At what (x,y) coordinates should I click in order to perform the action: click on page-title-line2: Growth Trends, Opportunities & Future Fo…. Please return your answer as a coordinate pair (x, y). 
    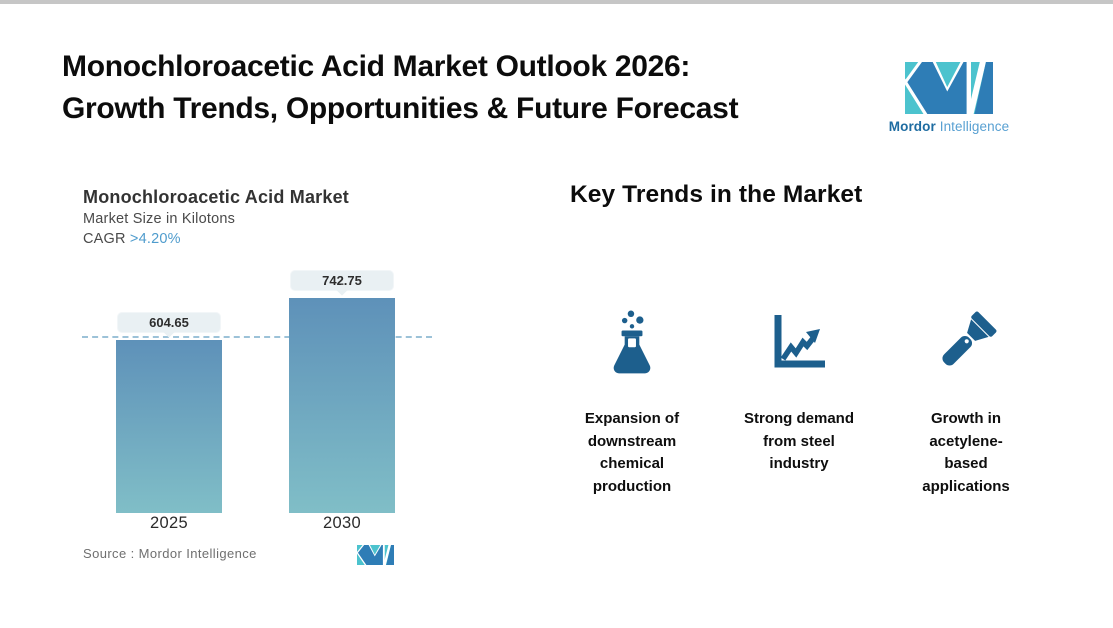
    Looking at the image, I should click on (400, 108).